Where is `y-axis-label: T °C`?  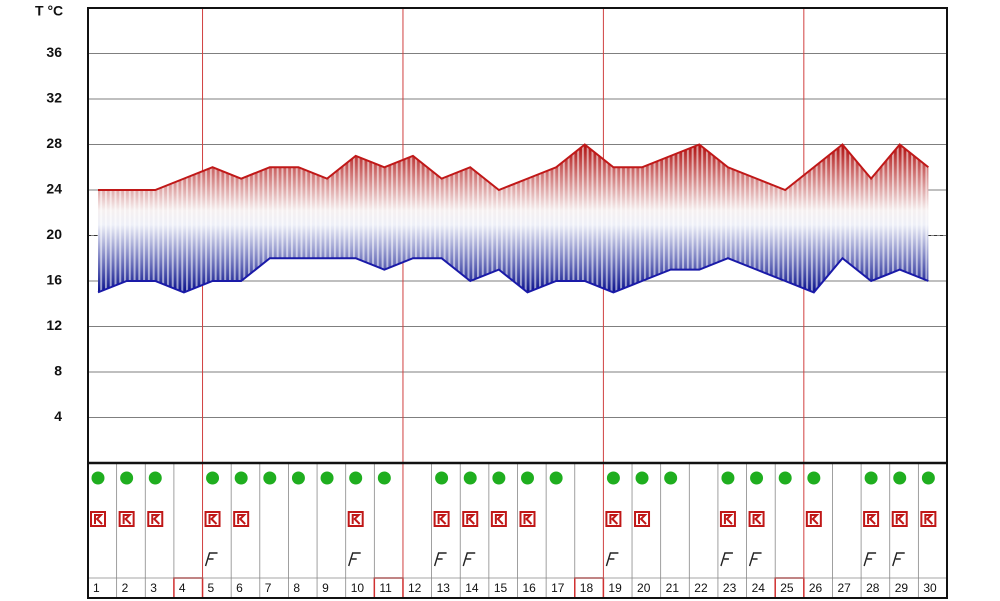 y-axis-label: T °C is located at coordinates (49, 11).